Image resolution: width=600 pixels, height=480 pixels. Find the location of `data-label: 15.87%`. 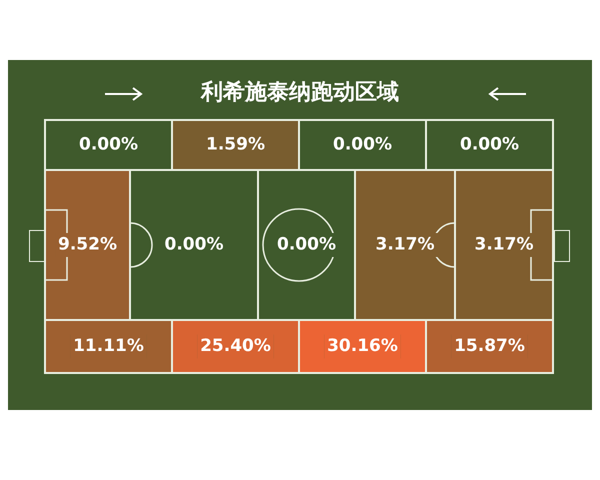

data-label: 15.87% is located at coordinates (489, 346).